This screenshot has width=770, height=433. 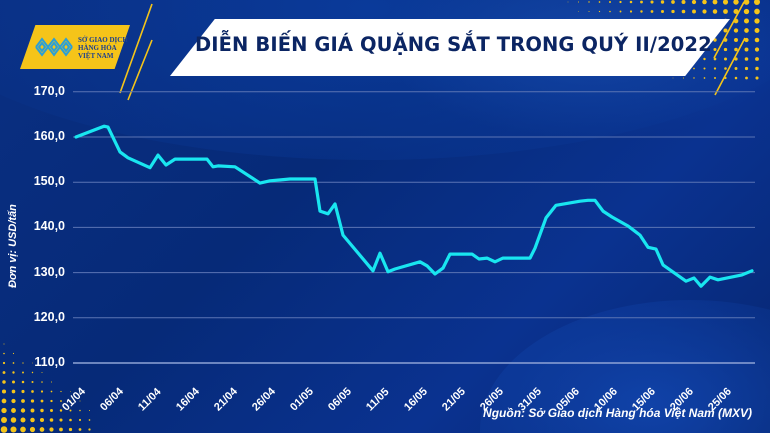 What do you see at coordinates (54, 47) in the screenshot?
I see `mxv-logo-icon` at bounding box center [54, 47].